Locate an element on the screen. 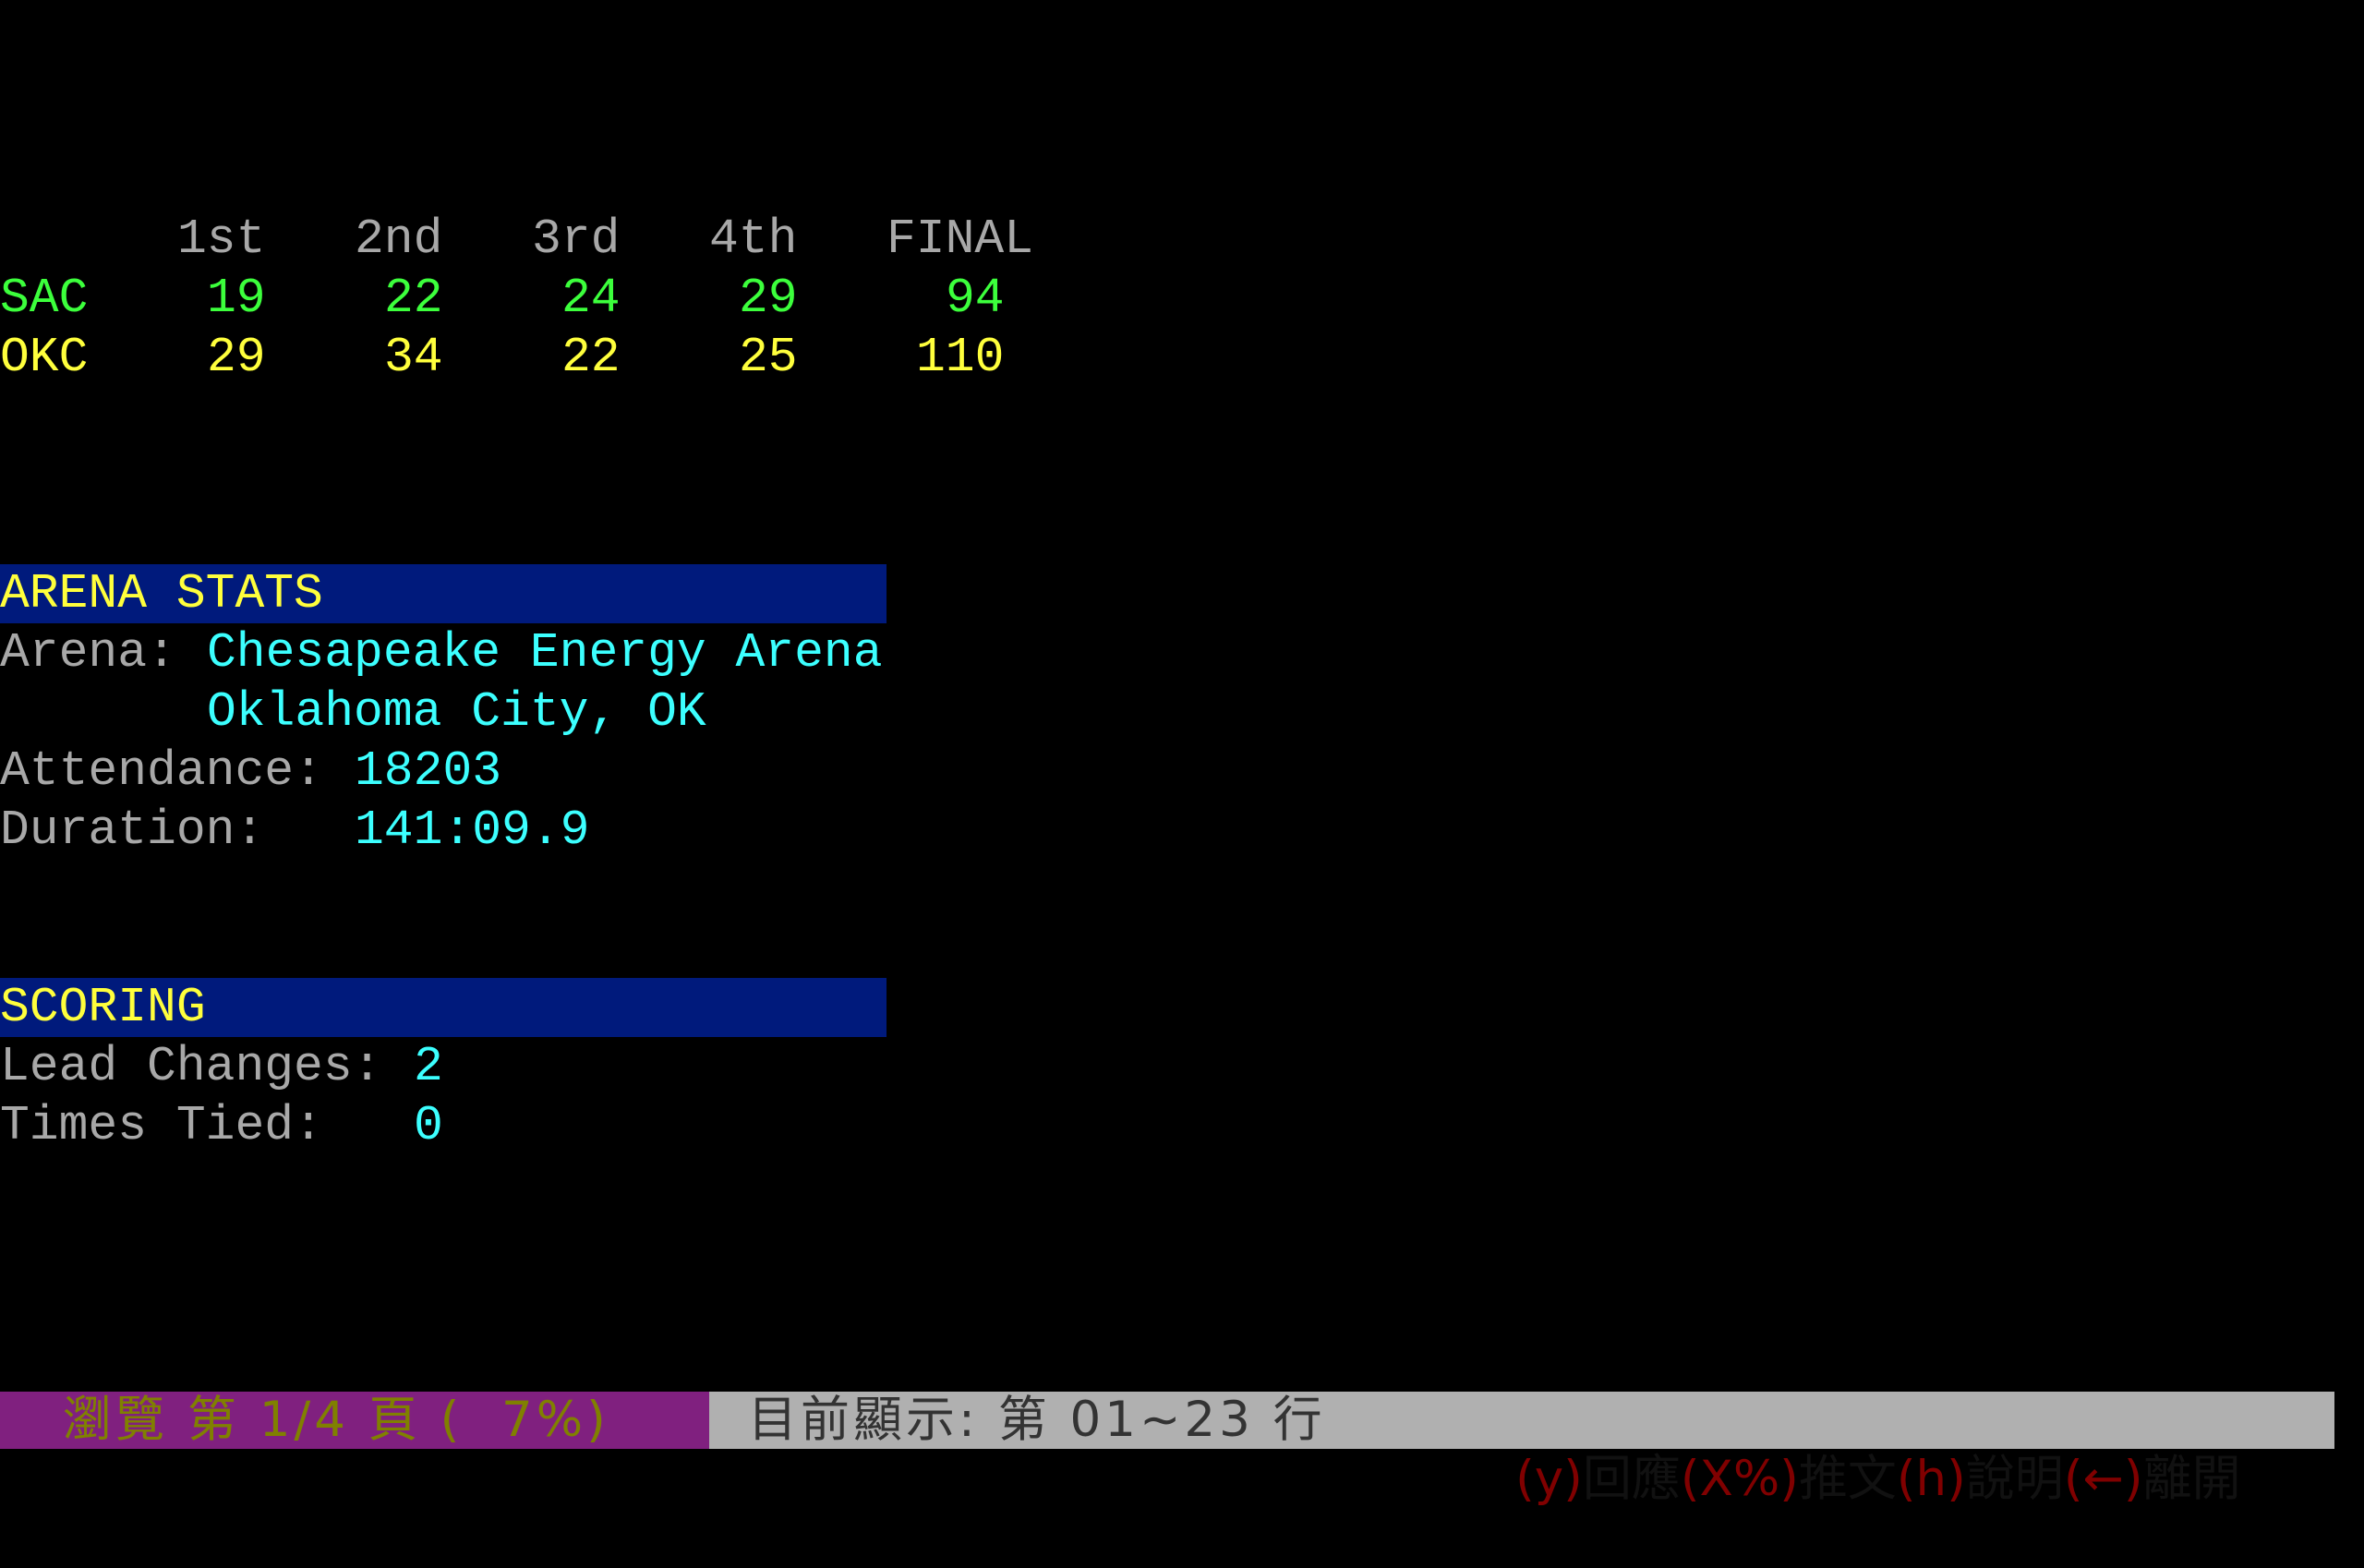  page-info: 瀏覽 第 1/4 頁 ( 7%) is located at coordinates (336, 1420).